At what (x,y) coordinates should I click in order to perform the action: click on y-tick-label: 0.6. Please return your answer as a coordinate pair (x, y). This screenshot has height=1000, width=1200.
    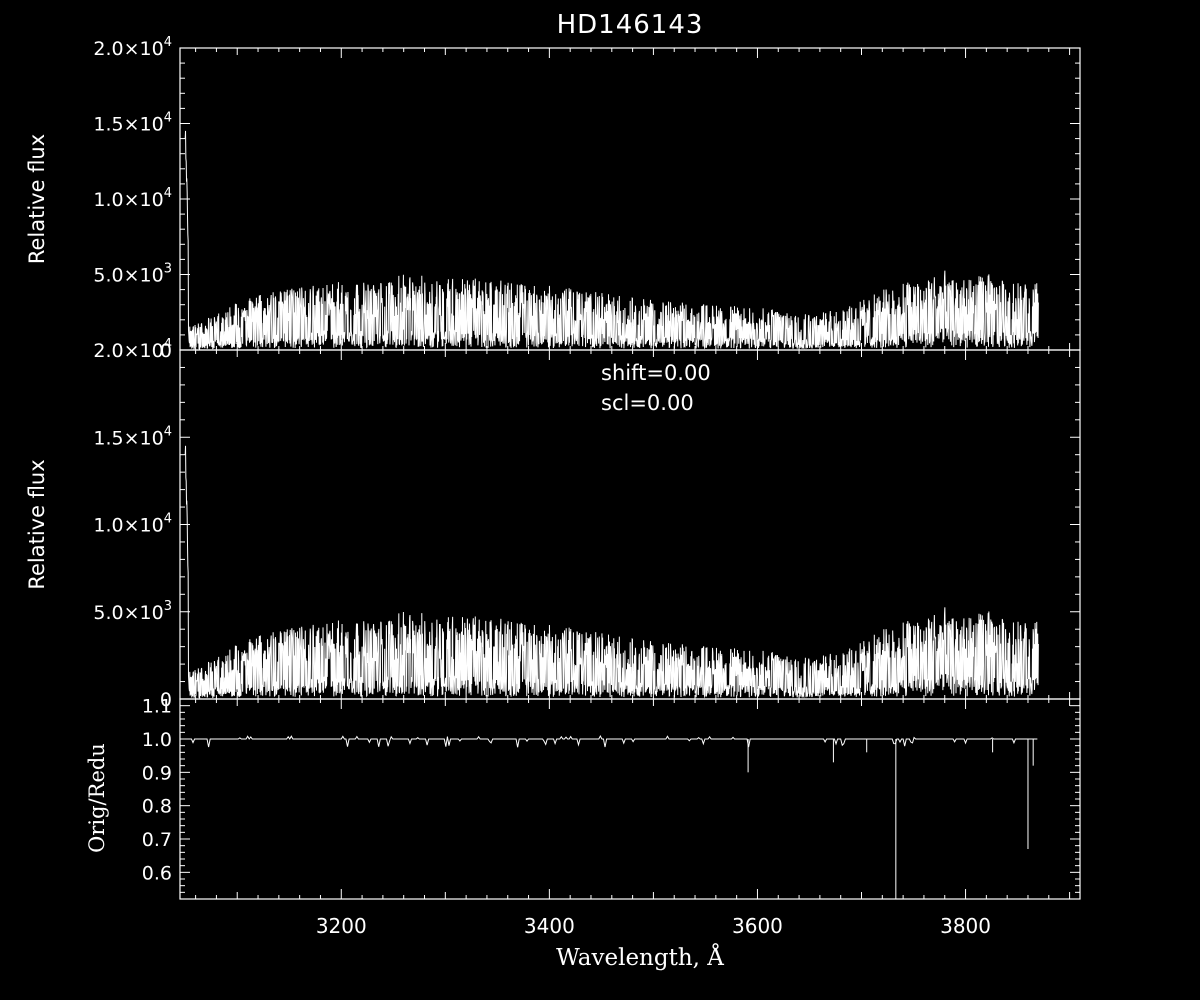
    Looking at the image, I should click on (157, 873).